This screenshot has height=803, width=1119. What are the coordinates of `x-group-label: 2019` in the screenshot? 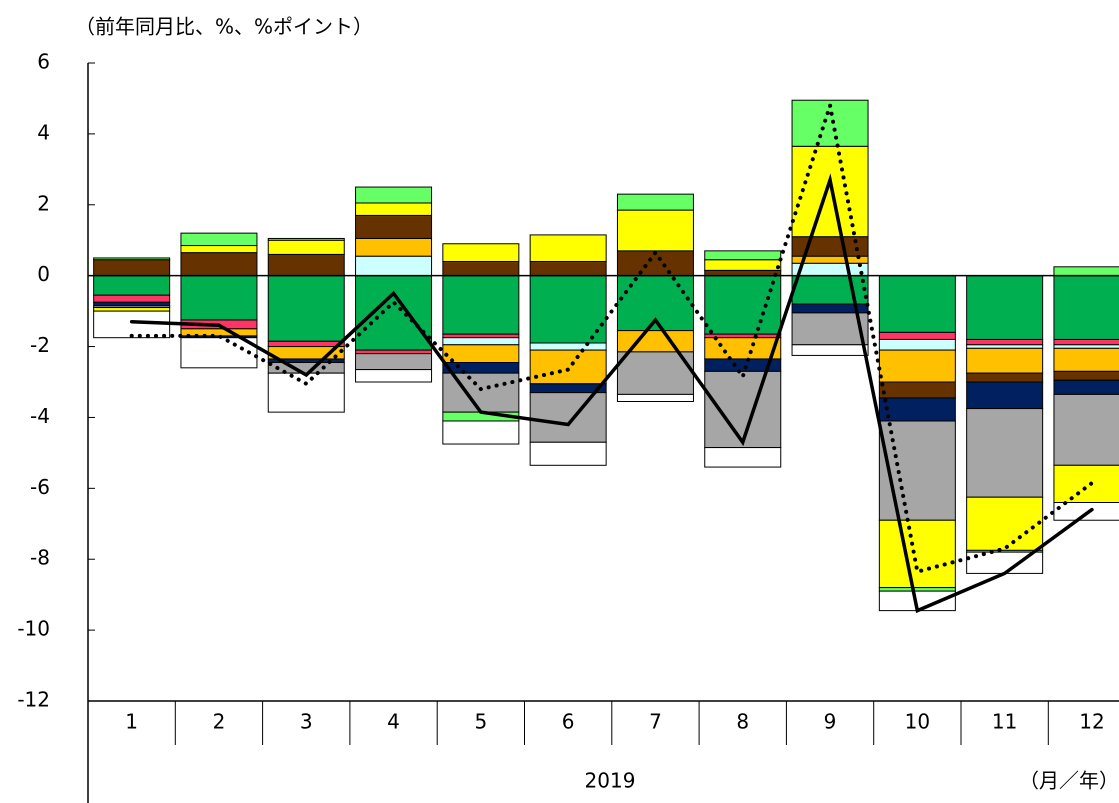 It's located at (610, 781).